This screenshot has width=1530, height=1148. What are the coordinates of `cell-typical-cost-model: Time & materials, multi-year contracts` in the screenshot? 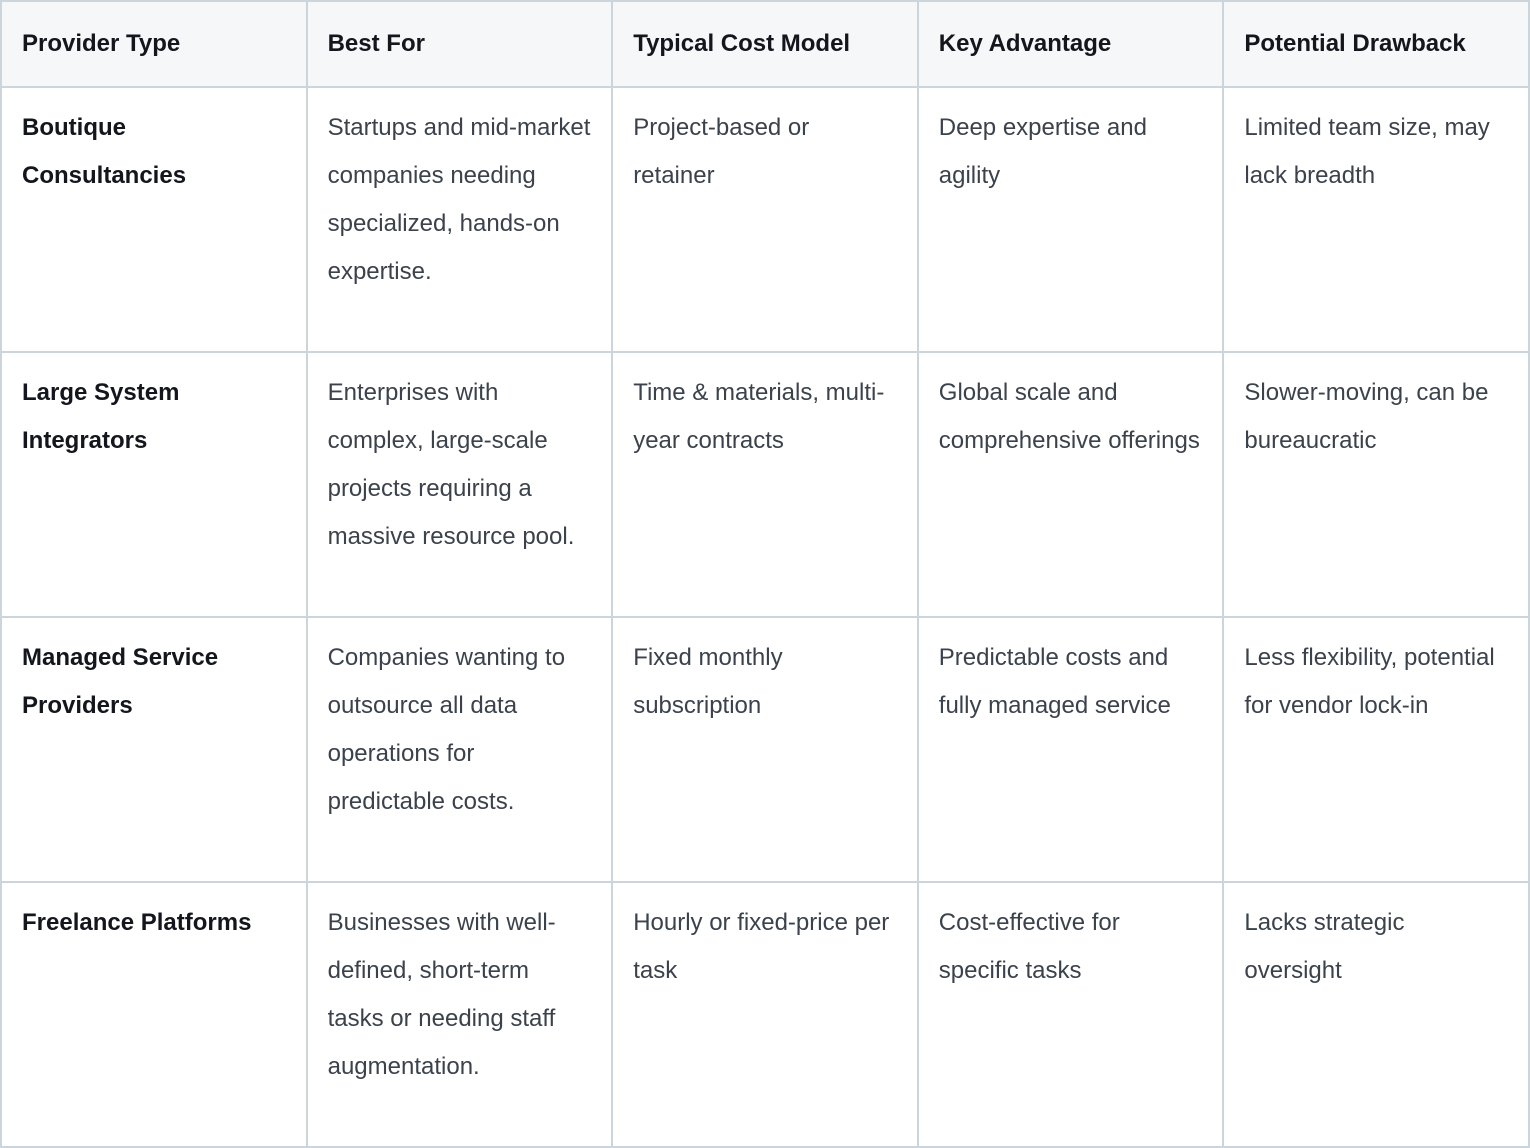 It's located at (765, 484).